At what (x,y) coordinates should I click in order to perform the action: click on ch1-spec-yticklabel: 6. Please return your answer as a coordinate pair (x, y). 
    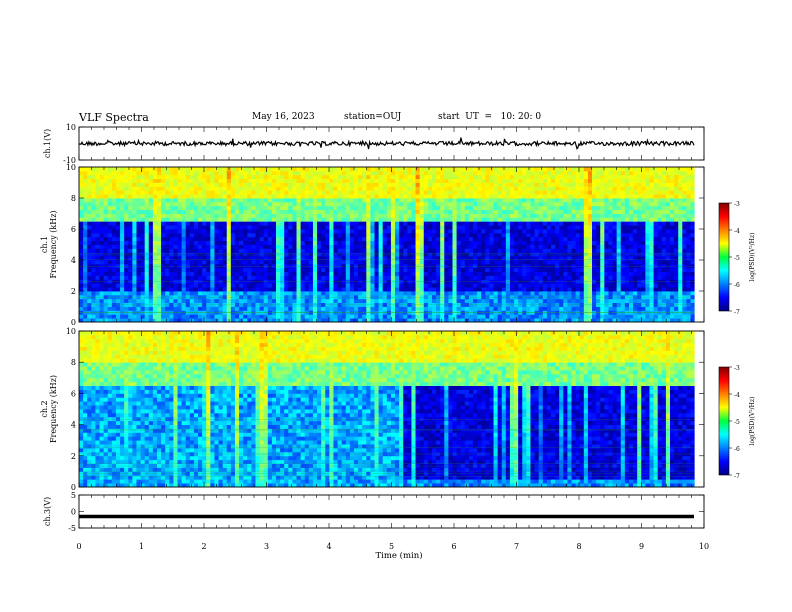
    Looking at the image, I should click on (73, 229).